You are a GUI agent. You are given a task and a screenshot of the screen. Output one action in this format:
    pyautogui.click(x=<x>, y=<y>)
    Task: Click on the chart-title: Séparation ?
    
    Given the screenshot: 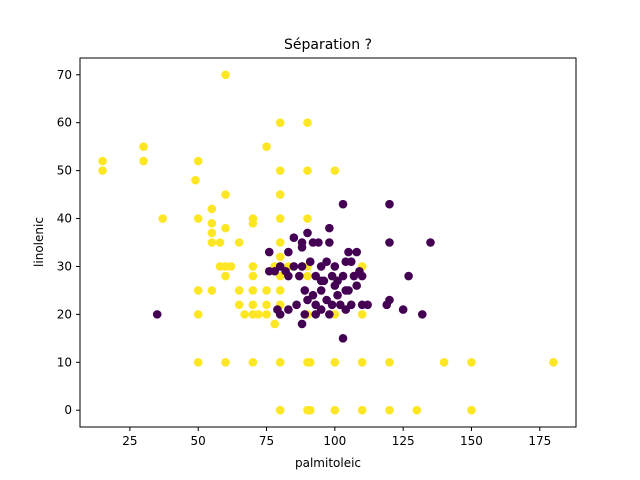 What is the action you would take?
    pyautogui.click(x=328, y=45)
    